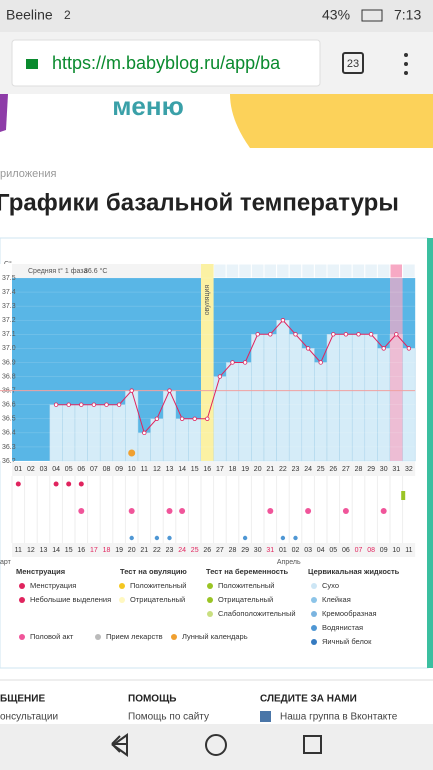 This screenshot has height=770, width=433. Describe the element at coordinates (258, 469) in the screenshot. I see `x-tick-label: 20` at that location.